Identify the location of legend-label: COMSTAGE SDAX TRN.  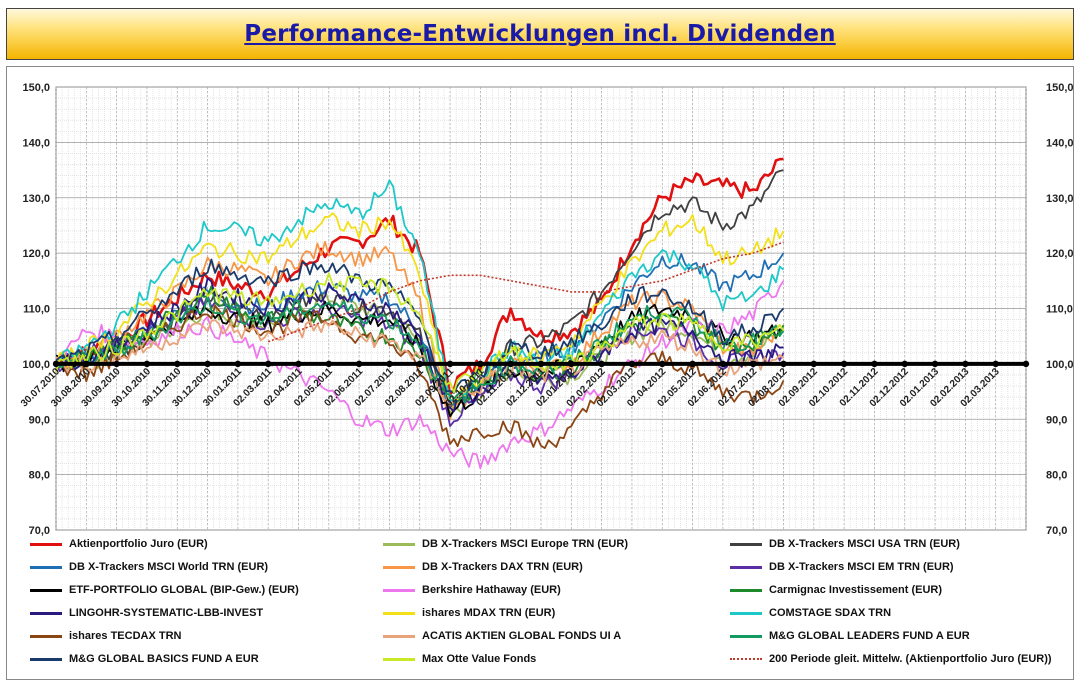
(830, 613).